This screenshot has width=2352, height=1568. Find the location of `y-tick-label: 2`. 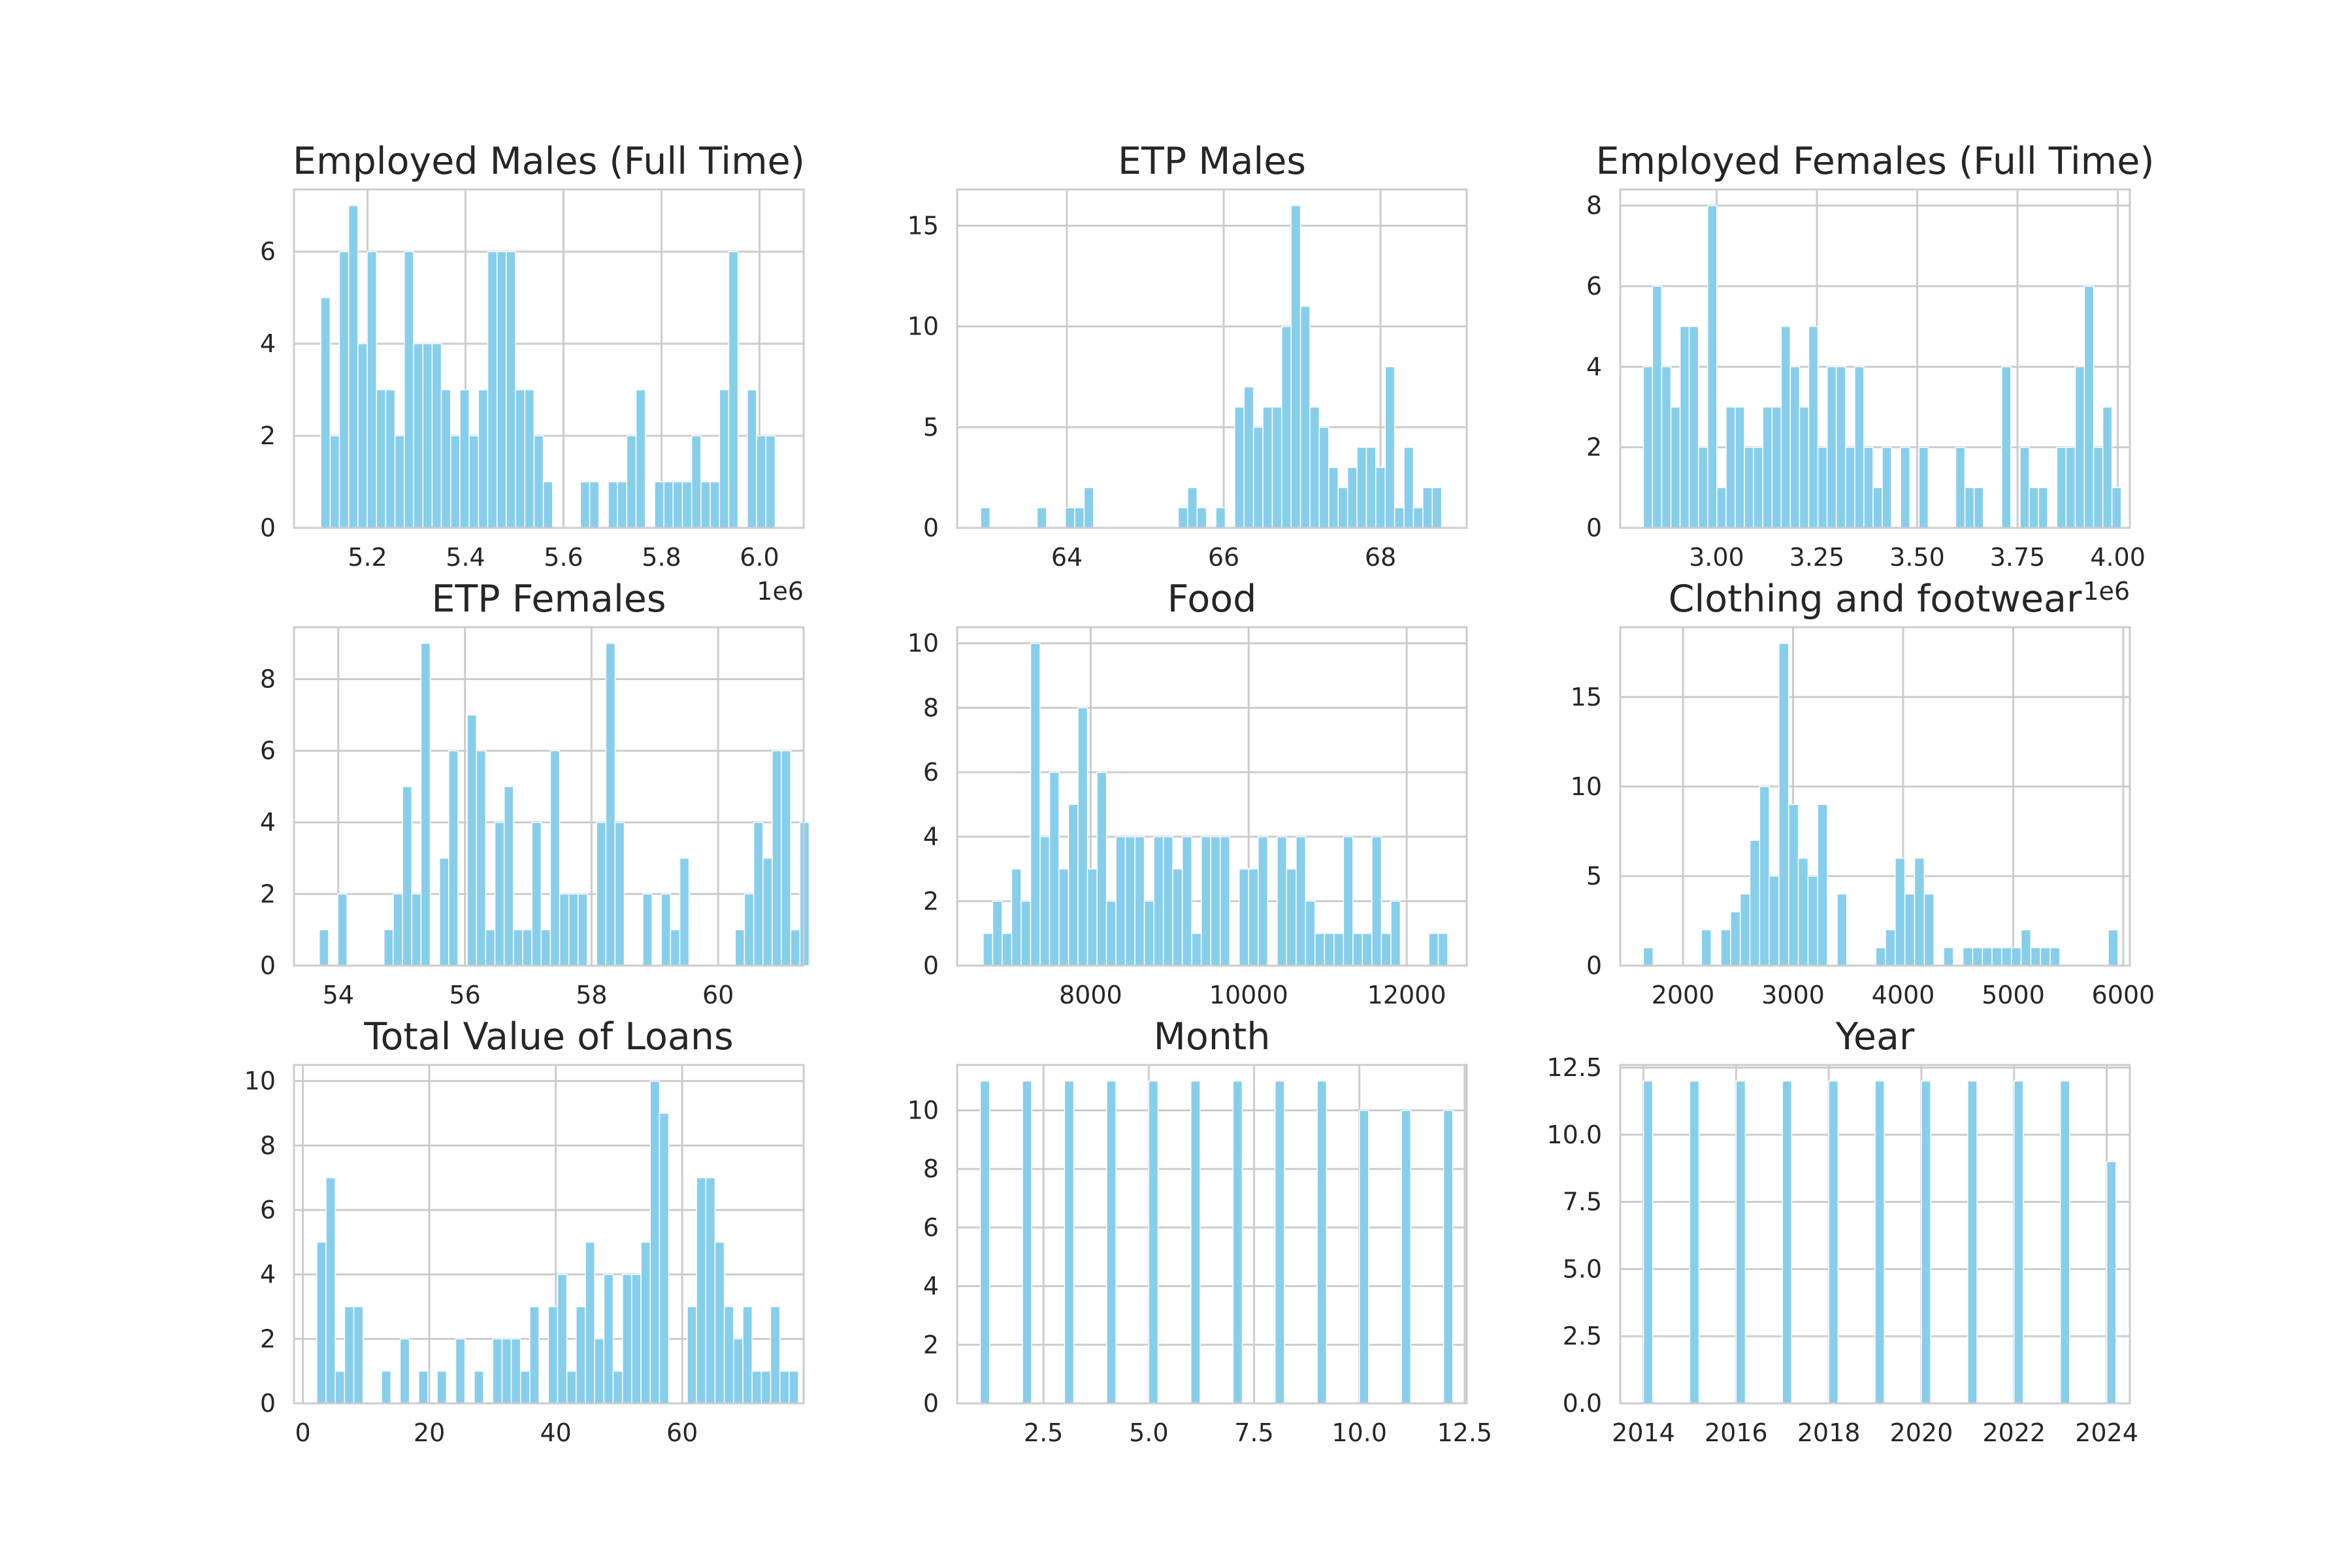

y-tick-label: 2 is located at coordinates (268, 435).